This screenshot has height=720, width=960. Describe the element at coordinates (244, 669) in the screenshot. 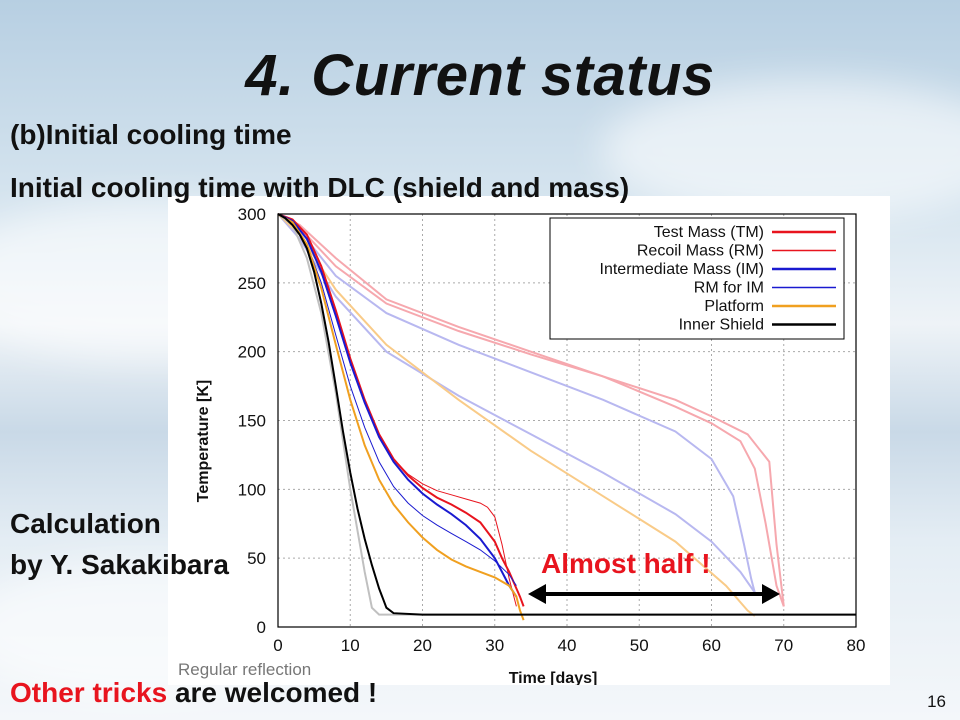

I see `watermark-text: Regular reflection` at that location.